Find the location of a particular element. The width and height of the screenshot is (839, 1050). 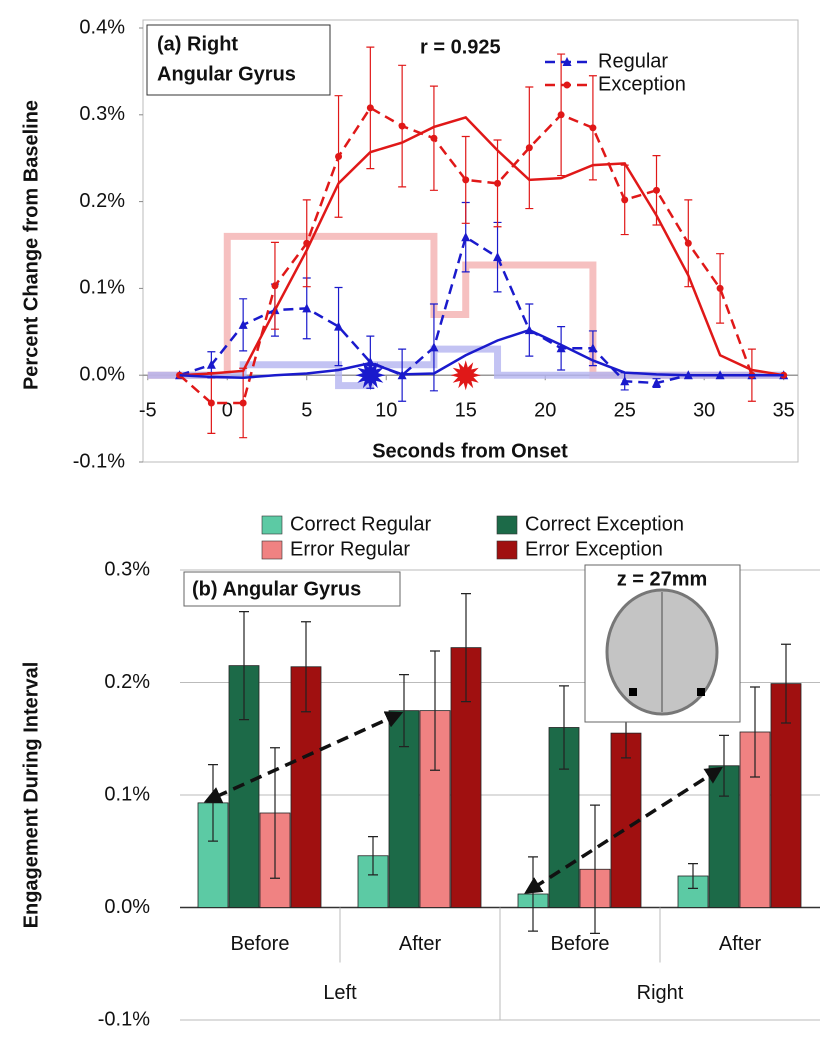

x-tick-label: 30 is located at coordinates (704, 410).